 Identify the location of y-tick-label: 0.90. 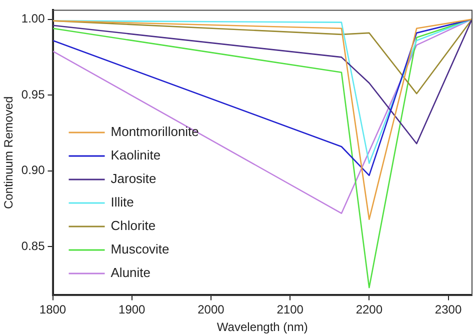
(33, 170).